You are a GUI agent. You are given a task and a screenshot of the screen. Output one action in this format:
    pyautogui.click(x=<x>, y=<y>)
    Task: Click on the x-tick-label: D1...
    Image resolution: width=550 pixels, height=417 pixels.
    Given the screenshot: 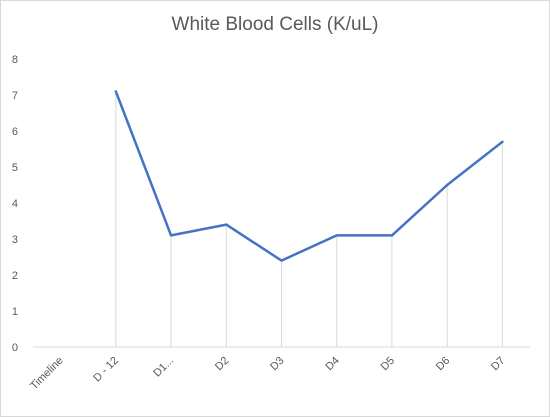 What is the action you would take?
    pyautogui.click(x=163, y=367)
    